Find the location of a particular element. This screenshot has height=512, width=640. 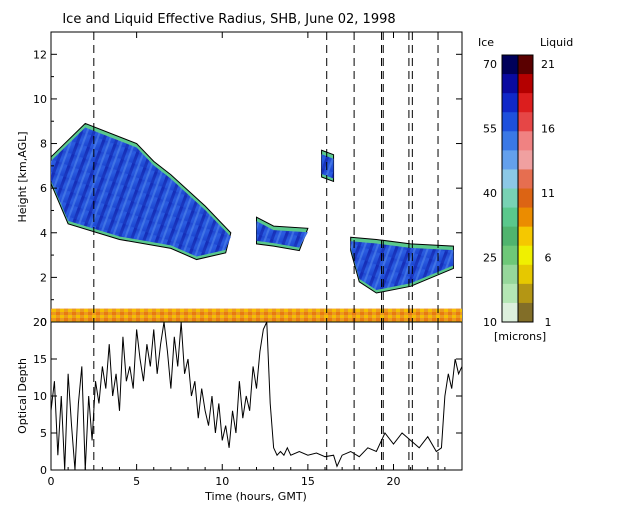

colorbar-liquid-tick-label: 1 is located at coordinates (548, 322).